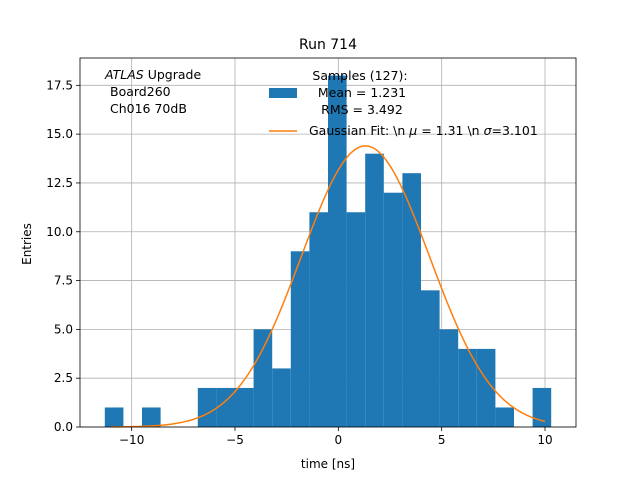 This screenshot has width=640, height=484. What do you see at coordinates (339, 440) in the screenshot?
I see `x-tick-label: 0` at bounding box center [339, 440].